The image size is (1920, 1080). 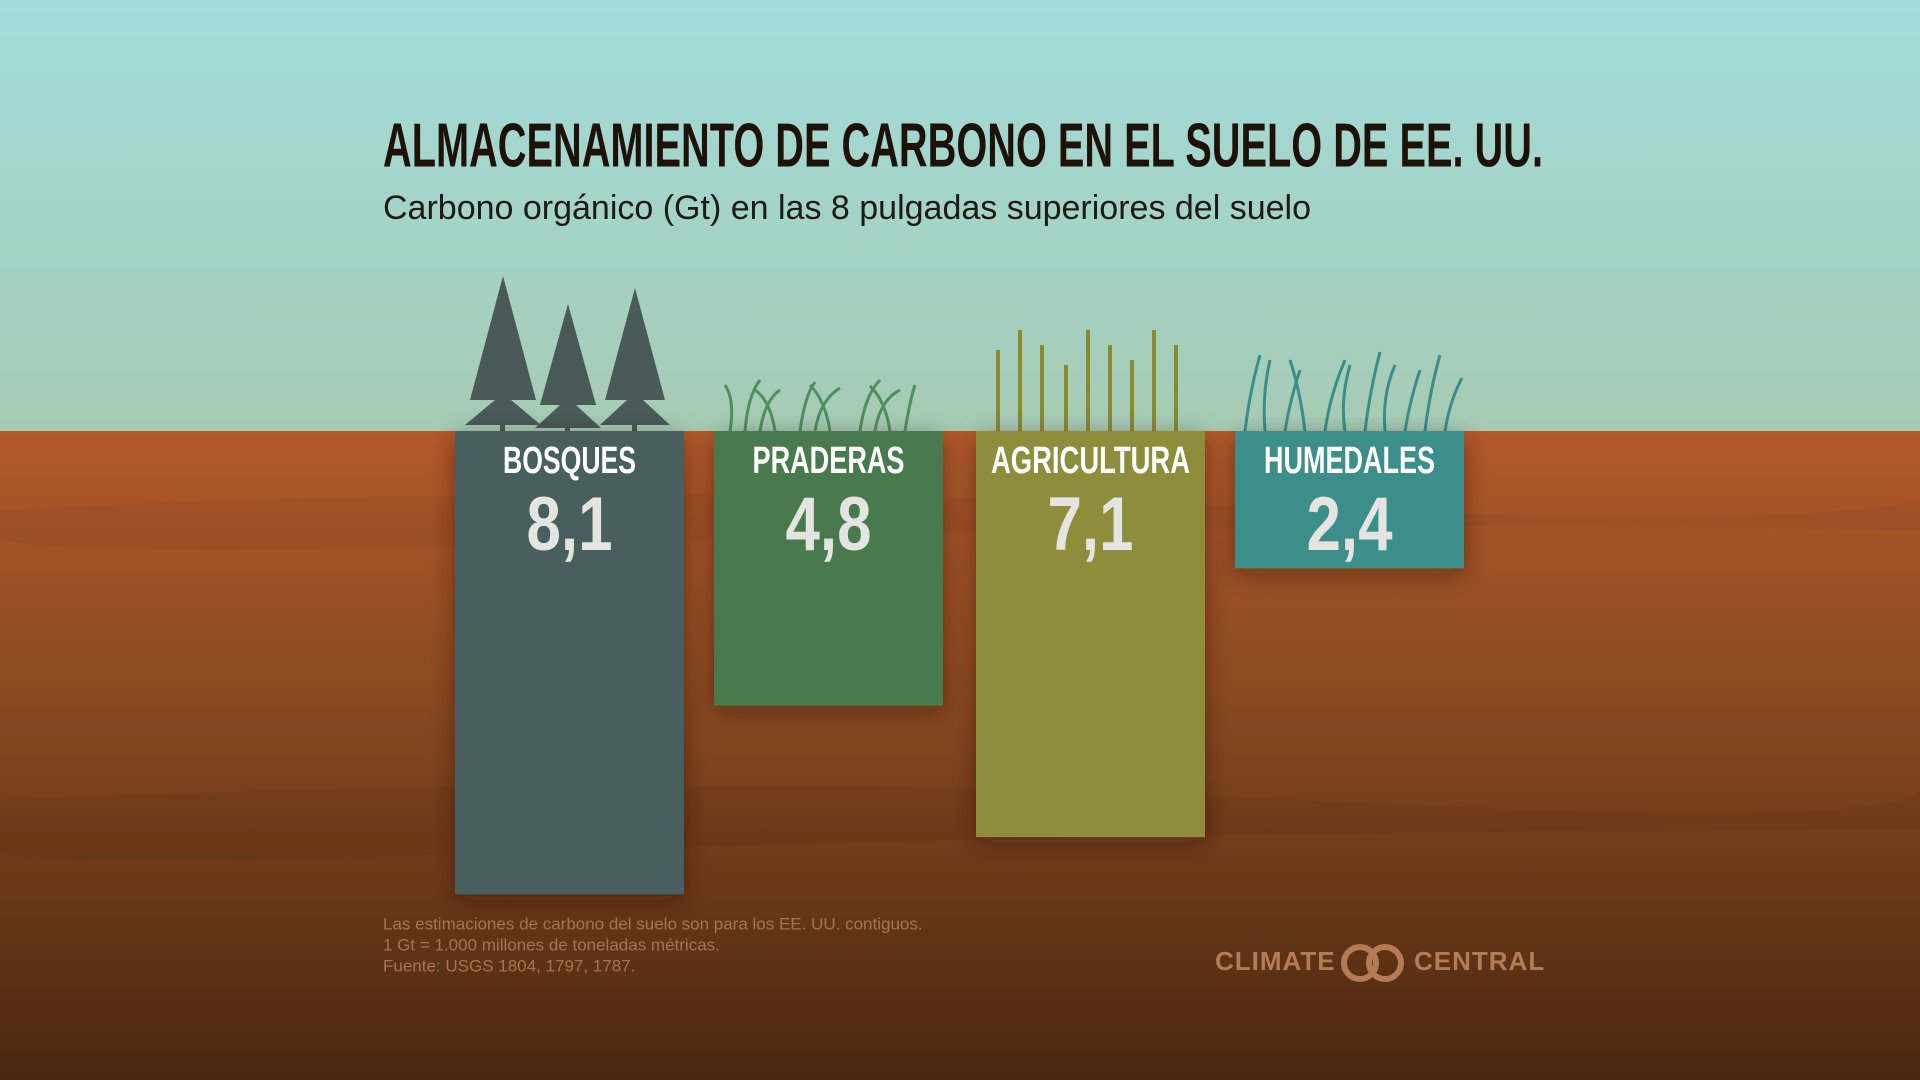 What do you see at coordinates (820, 405) in the screenshot?
I see `grass` at bounding box center [820, 405].